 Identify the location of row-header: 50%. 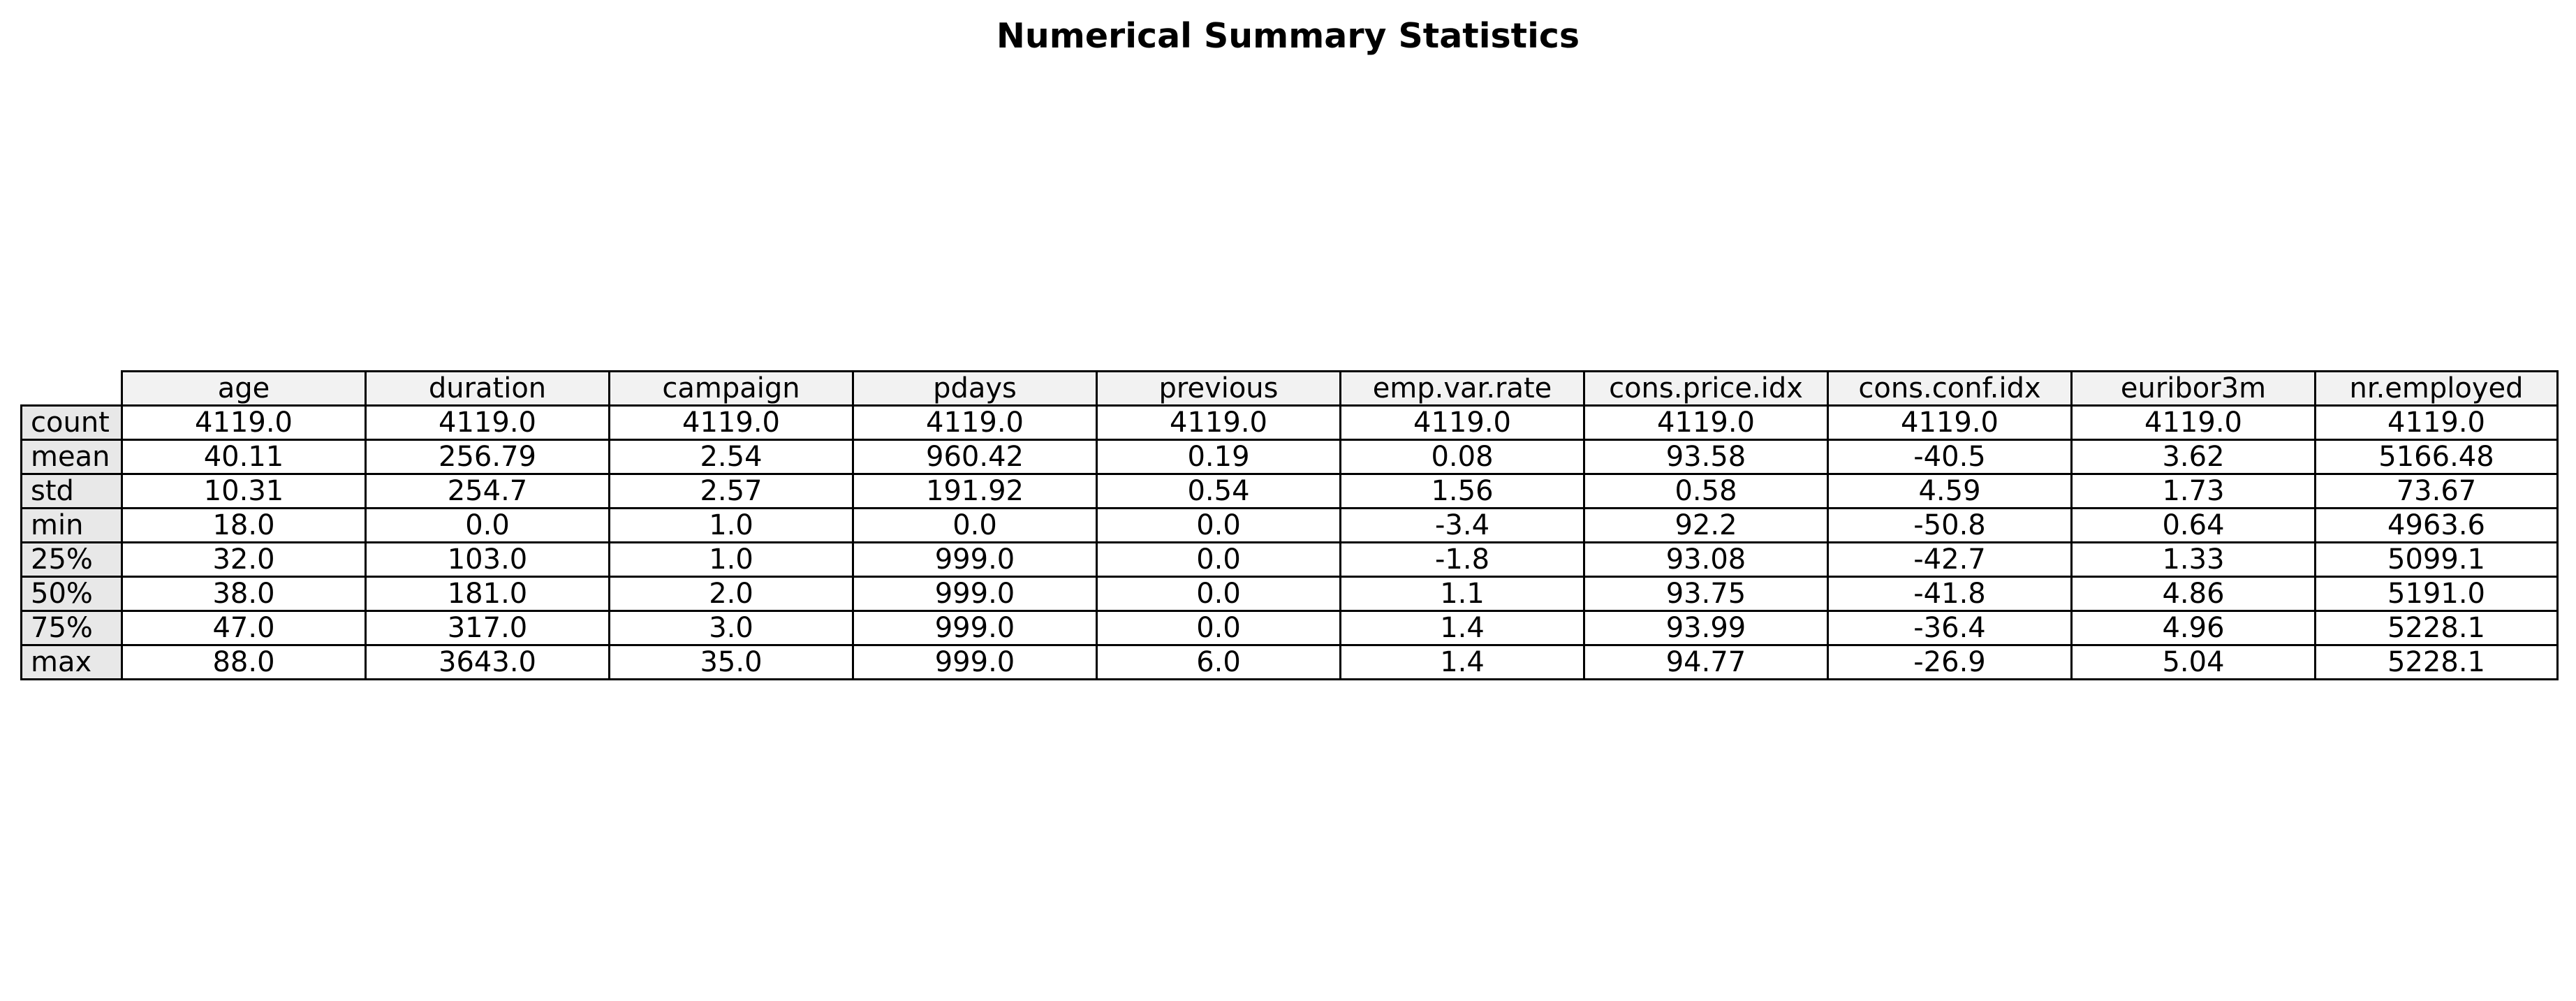
(71, 594).